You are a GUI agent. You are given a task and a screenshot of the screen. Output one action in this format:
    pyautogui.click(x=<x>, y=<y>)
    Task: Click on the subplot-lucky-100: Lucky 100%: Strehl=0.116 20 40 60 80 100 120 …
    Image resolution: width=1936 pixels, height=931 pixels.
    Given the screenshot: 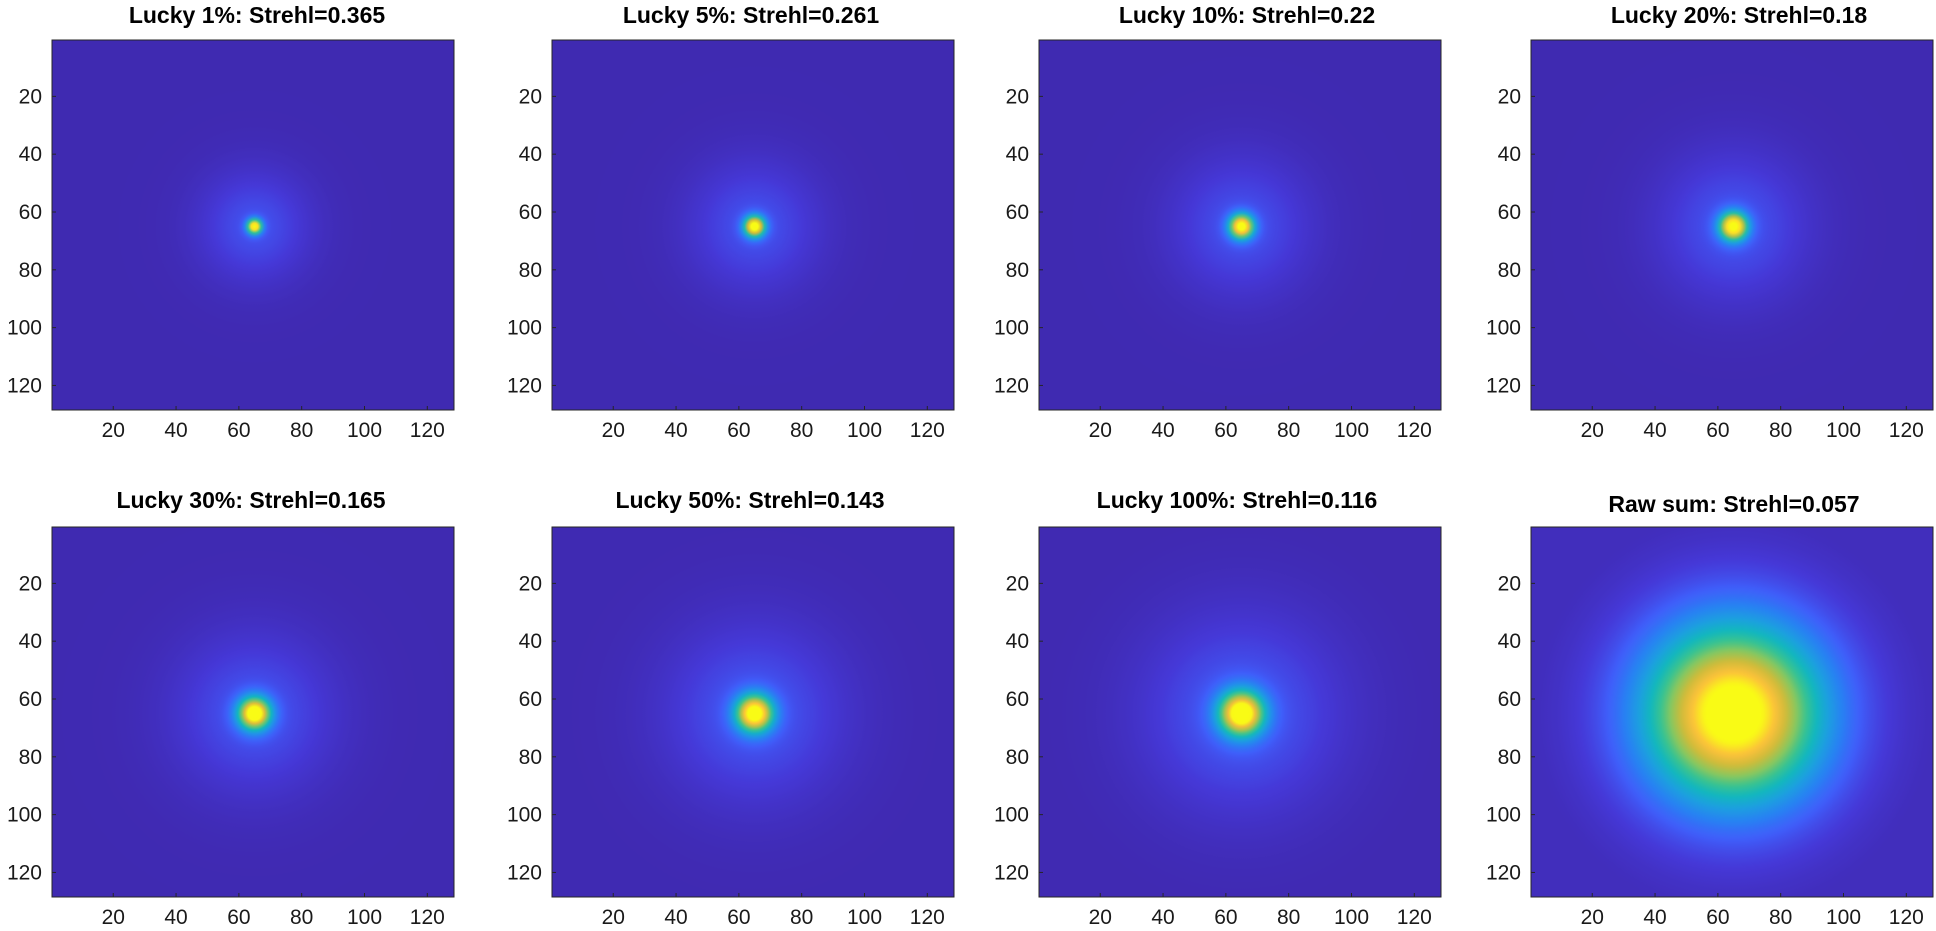 What is the action you would take?
    pyautogui.click(x=1218, y=708)
    